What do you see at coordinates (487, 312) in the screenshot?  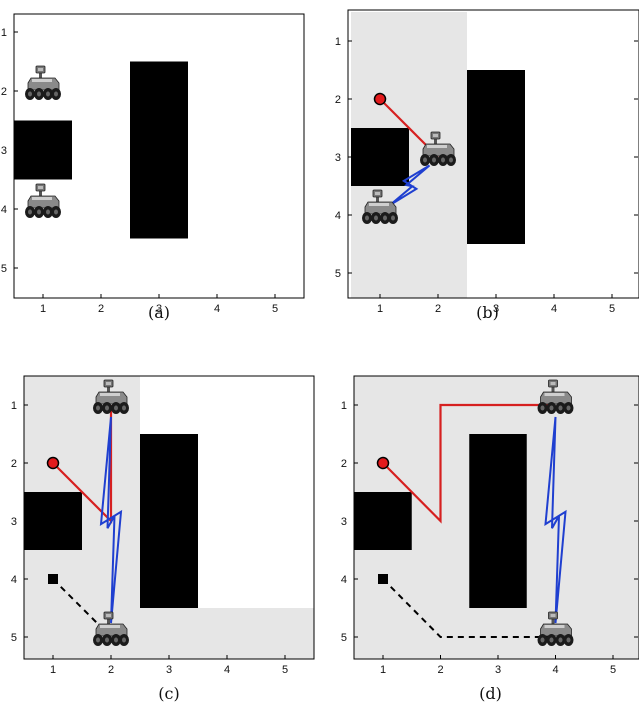 I see `panel-caption: (b)` at bounding box center [487, 312].